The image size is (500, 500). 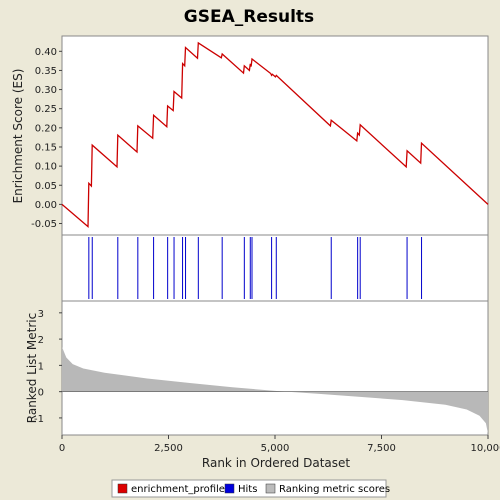 I want to click on ranking-ytick-label: 0, so click(x=41, y=393).